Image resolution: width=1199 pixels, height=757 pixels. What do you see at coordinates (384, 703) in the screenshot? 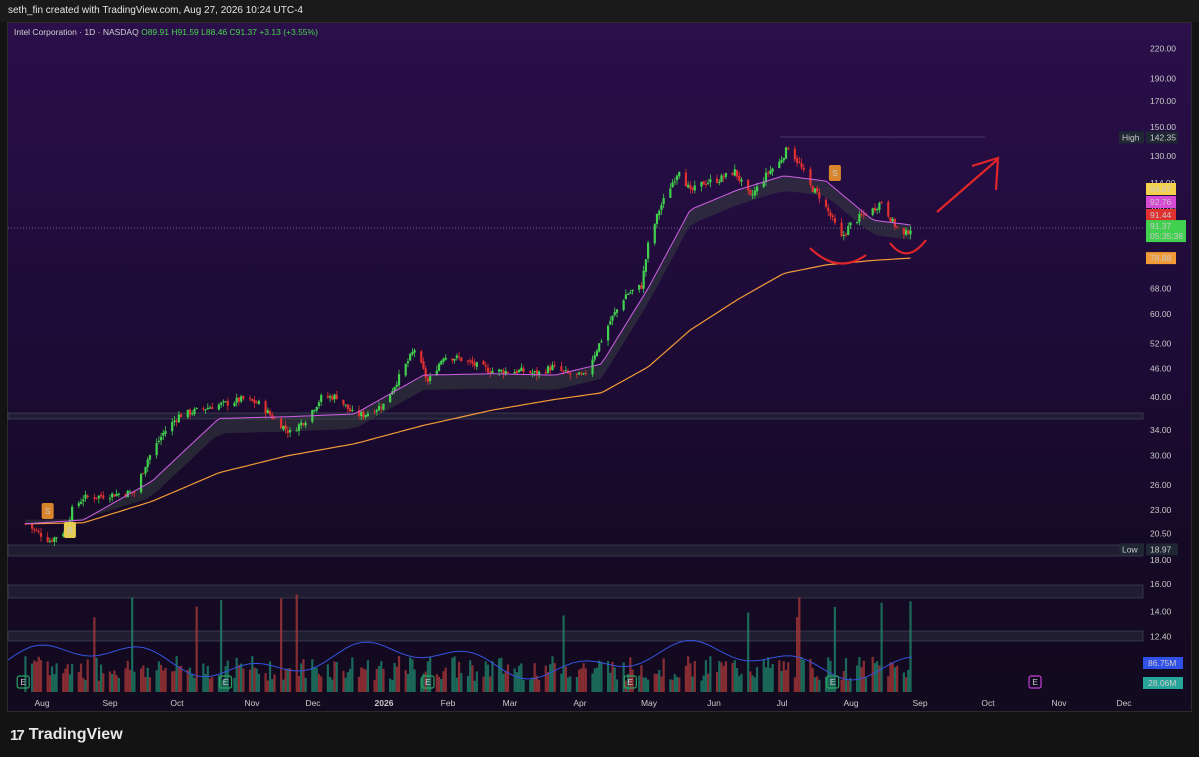
I see `x-tick-label: 2026` at bounding box center [384, 703].